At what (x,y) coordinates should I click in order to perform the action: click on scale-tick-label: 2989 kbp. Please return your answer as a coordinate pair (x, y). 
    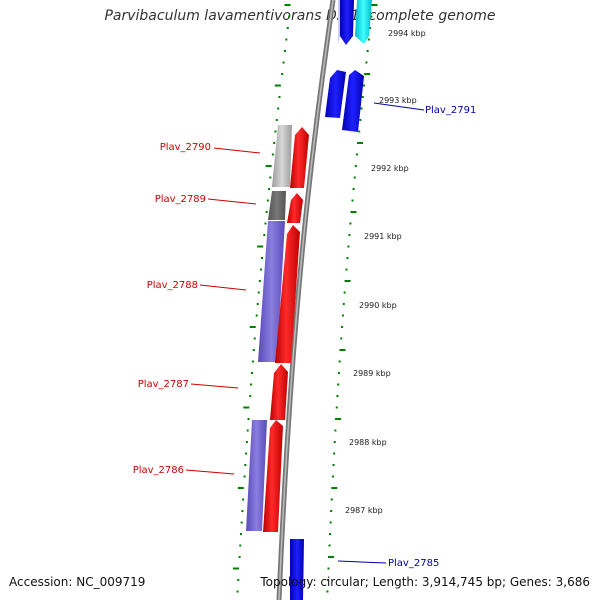
    Looking at the image, I should click on (372, 373).